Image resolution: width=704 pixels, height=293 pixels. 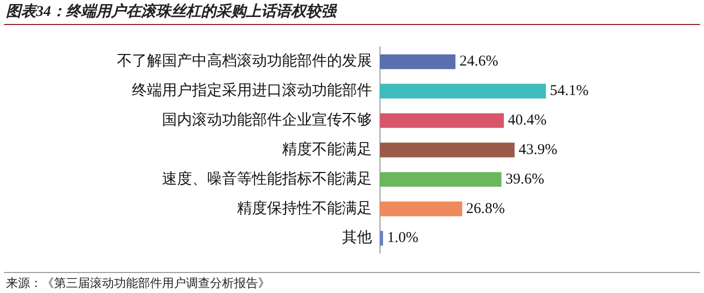 I want to click on y-tick-label: 速度、噪音等性能指标不能满足, so click(x=267, y=179).